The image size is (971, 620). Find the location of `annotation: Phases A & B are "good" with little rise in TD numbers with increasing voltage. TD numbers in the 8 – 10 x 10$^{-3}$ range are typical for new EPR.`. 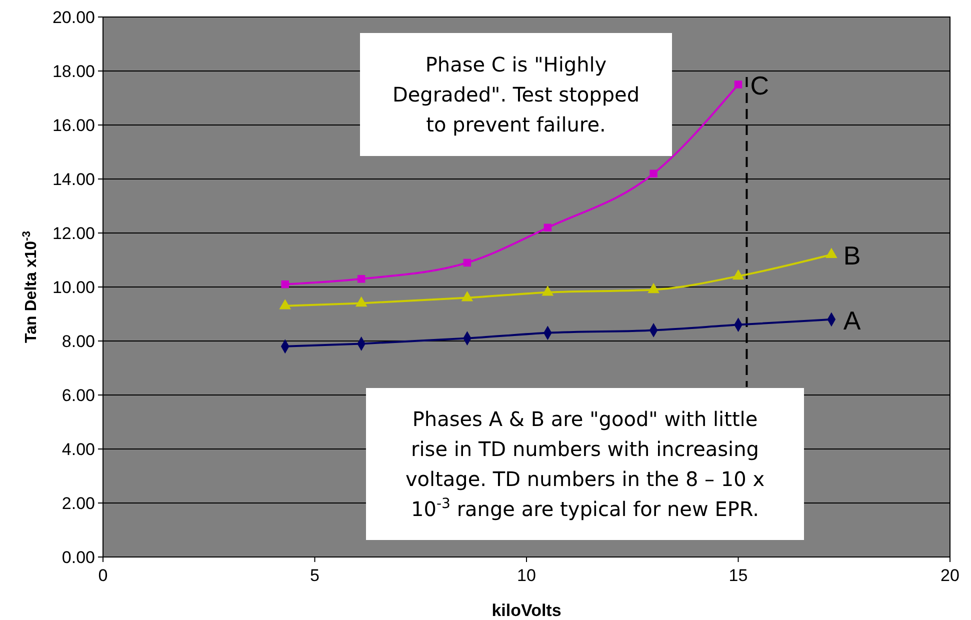

annotation: Phases A & B are "good" with little rise in TD numbers with increasing voltage. TD numbers in the 8 – 10 x 10$^{-3}$ range are typical for new EPR. is located at coordinates (585, 464).